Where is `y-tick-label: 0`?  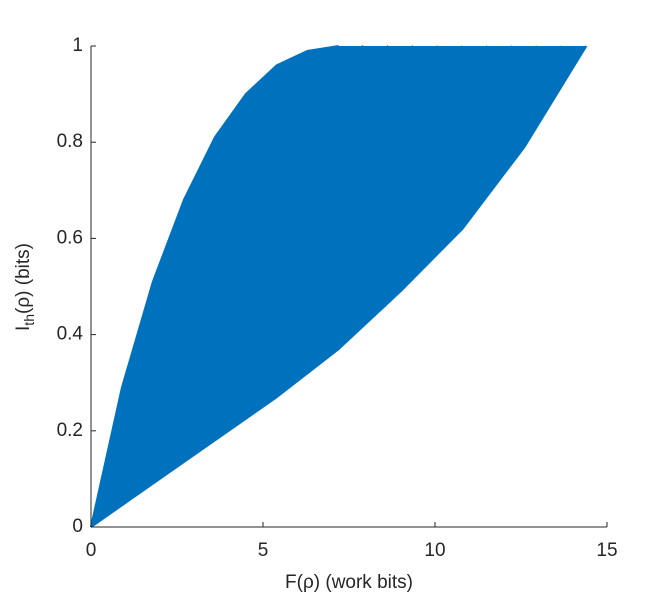
y-tick-label: 0 is located at coordinates (77, 526).